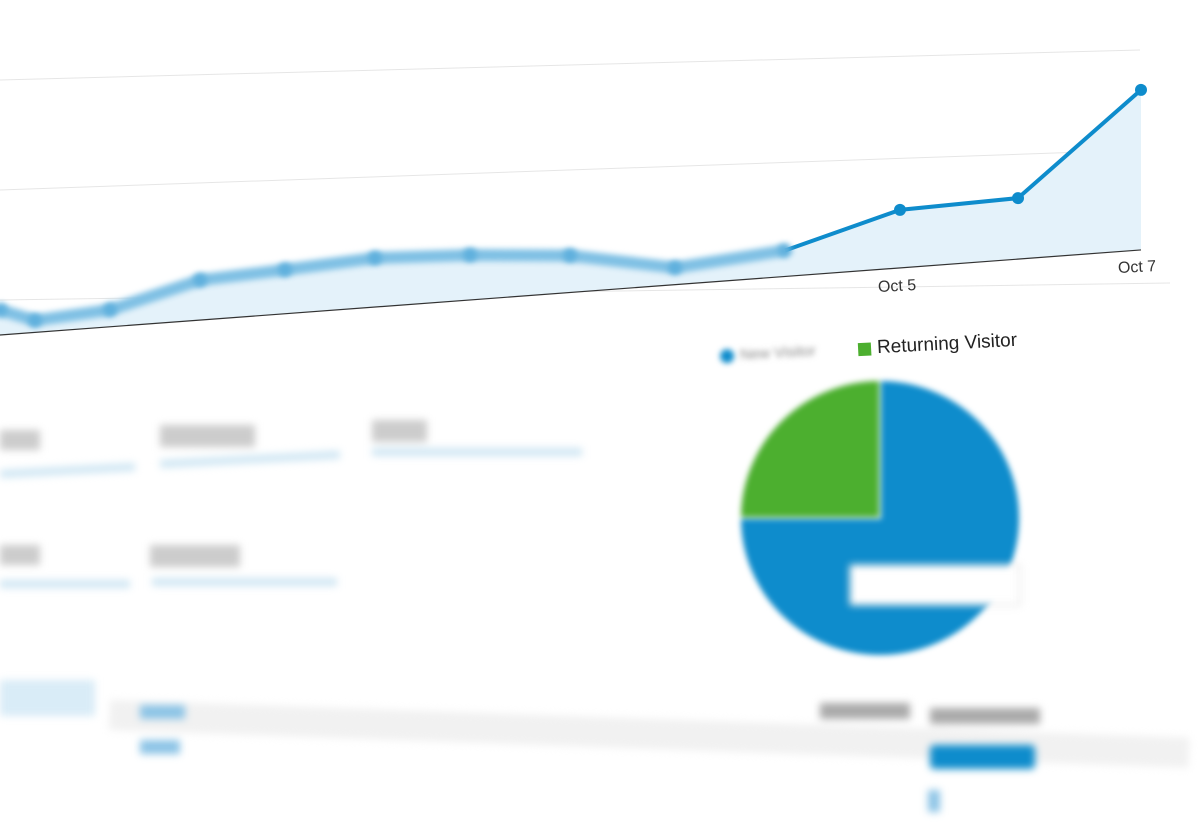  I want to click on pie-slice, so click(809, 448).